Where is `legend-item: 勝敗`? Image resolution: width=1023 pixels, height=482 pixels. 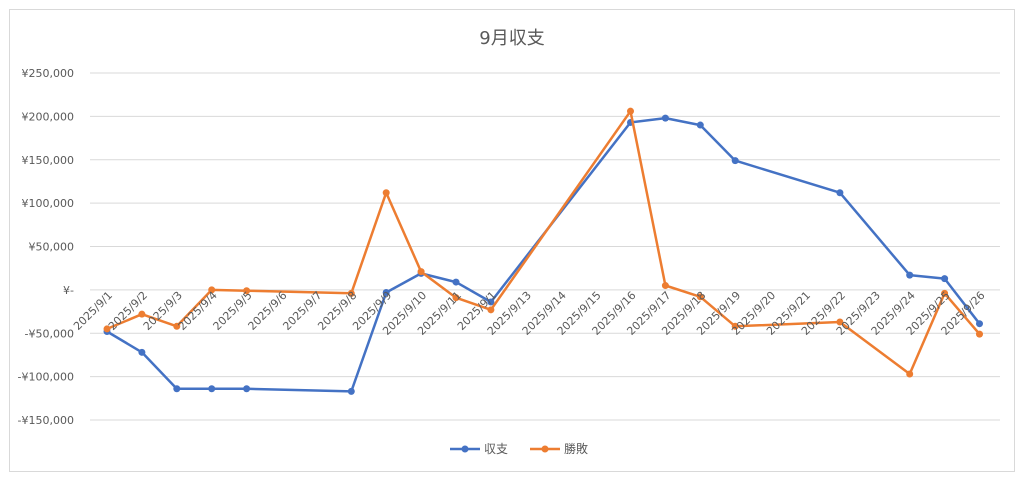 legend-item: 勝敗 is located at coordinates (559, 448).